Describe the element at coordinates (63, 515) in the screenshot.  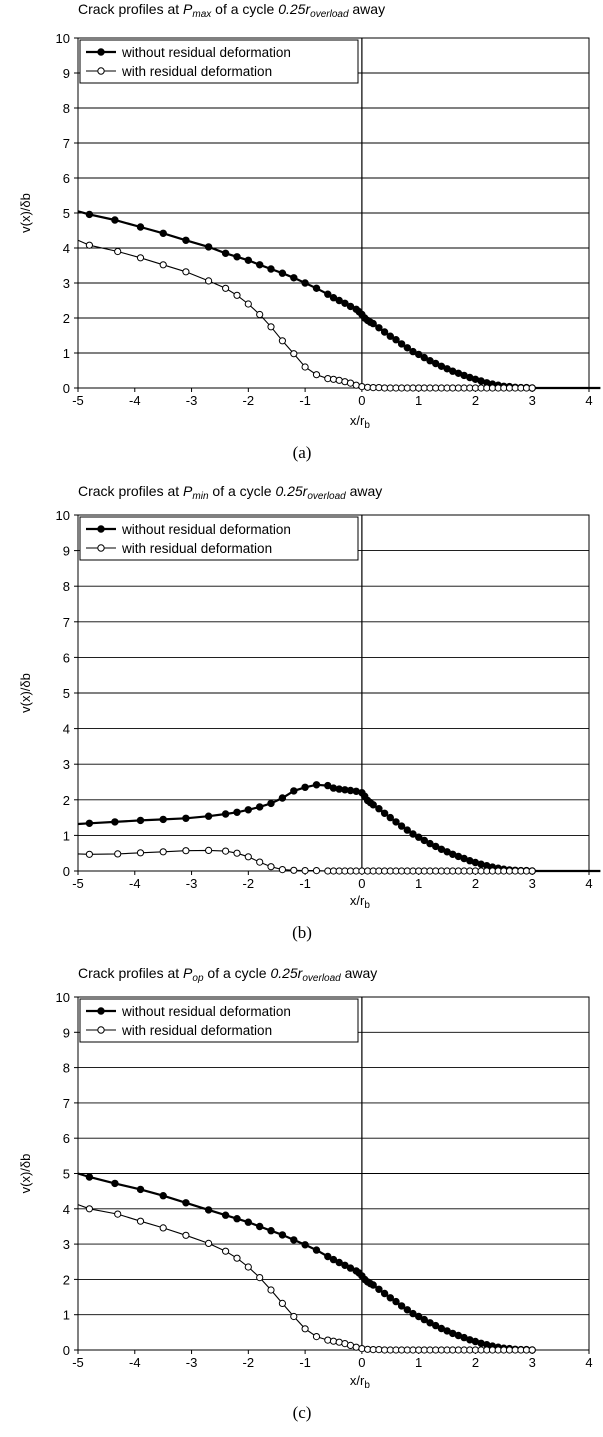
I see `y-tick-label: 10` at that location.